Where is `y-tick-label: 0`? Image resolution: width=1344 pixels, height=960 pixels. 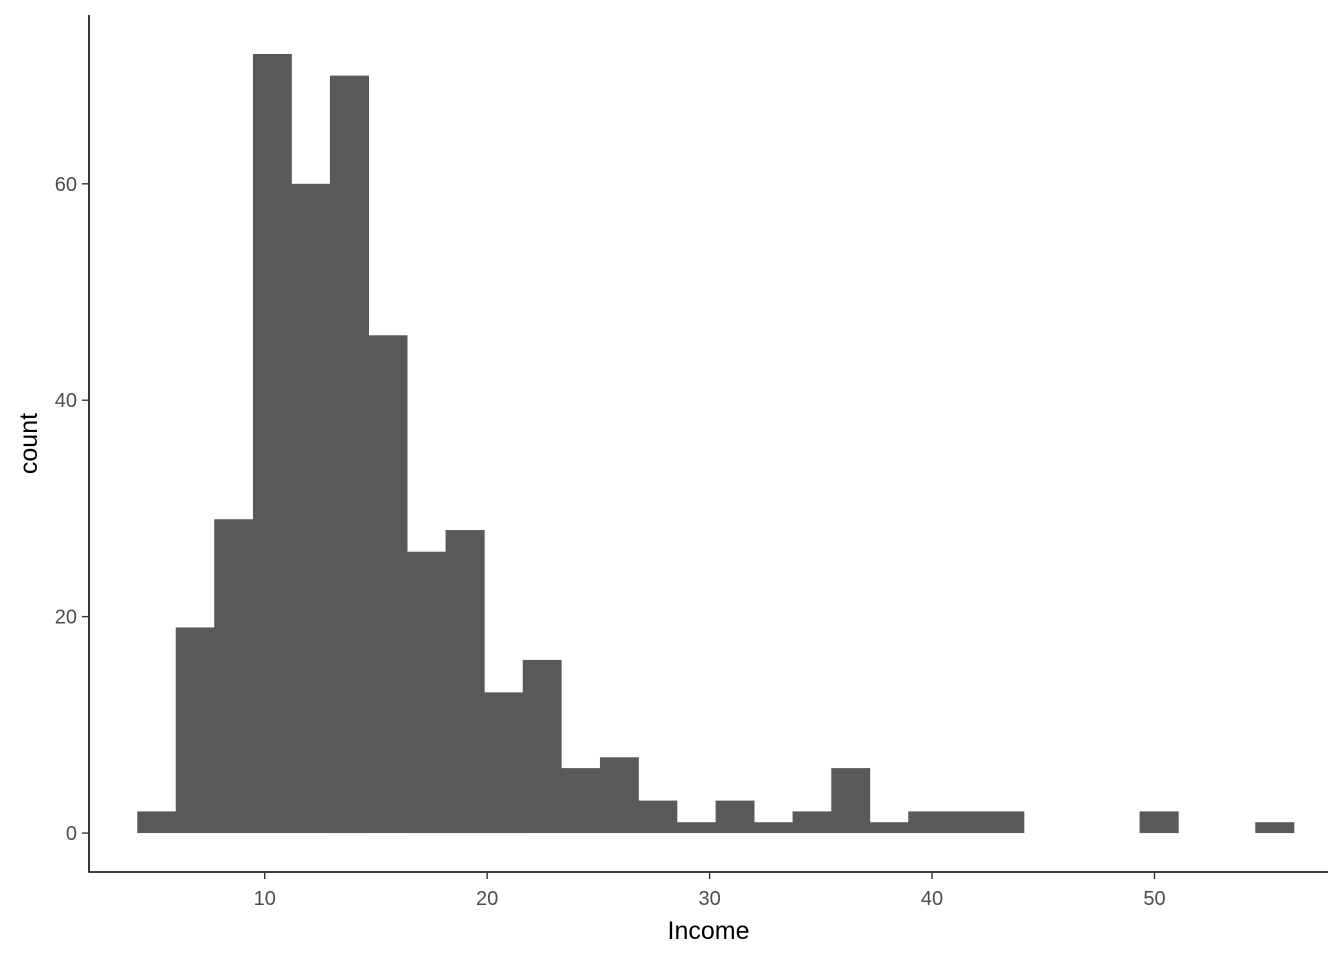
y-tick-label: 0 is located at coordinates (71, 834).